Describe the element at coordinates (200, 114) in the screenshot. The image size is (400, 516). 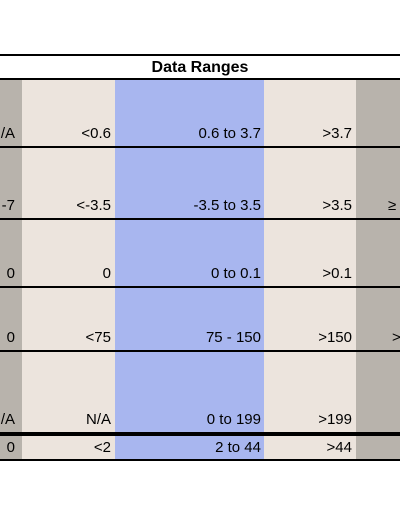
I see `table-row: /A <0.6 0.6 to 3.7 >3.7` at that location.